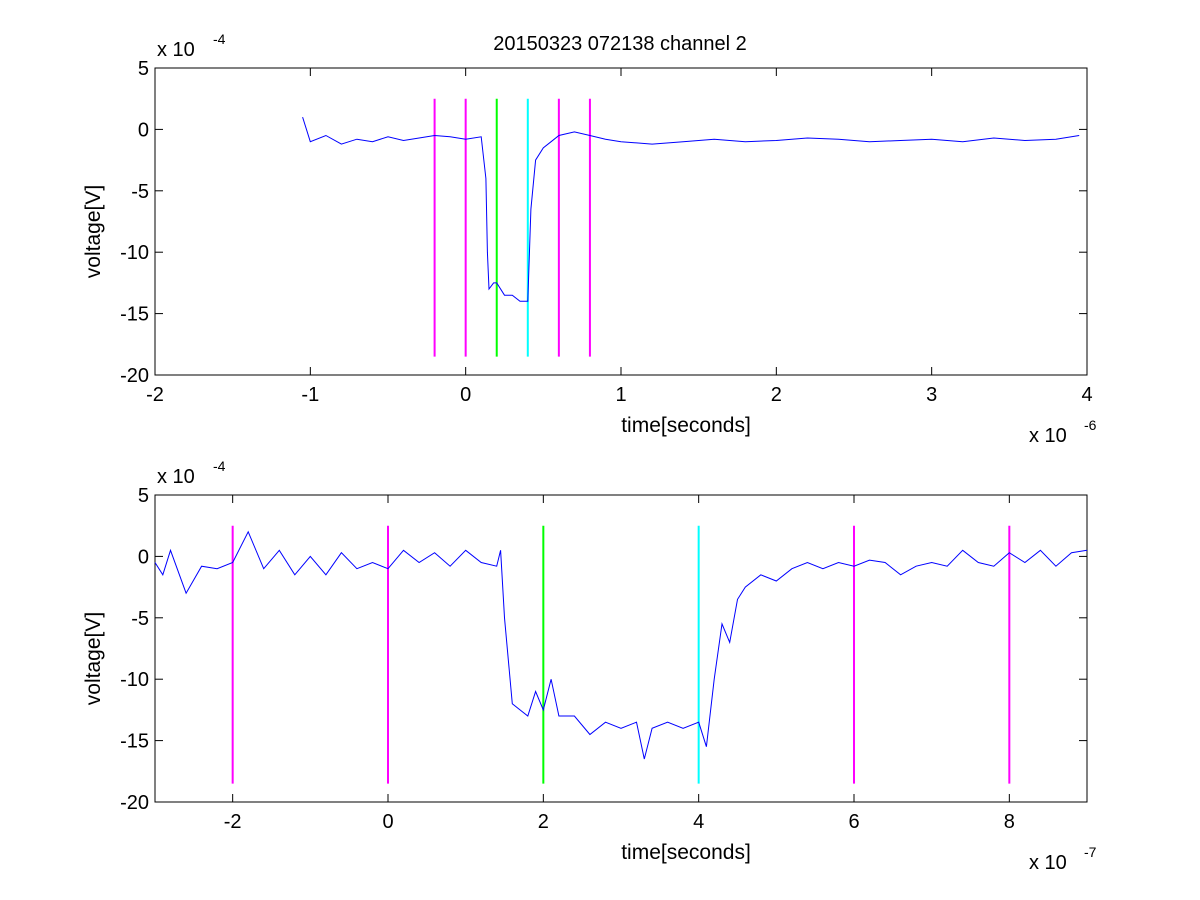 This screenshot has height=900, width=1200. Describe the element at coordinates (931, 395) in the screenshot. I see `x-tick-label: 3` at that location.